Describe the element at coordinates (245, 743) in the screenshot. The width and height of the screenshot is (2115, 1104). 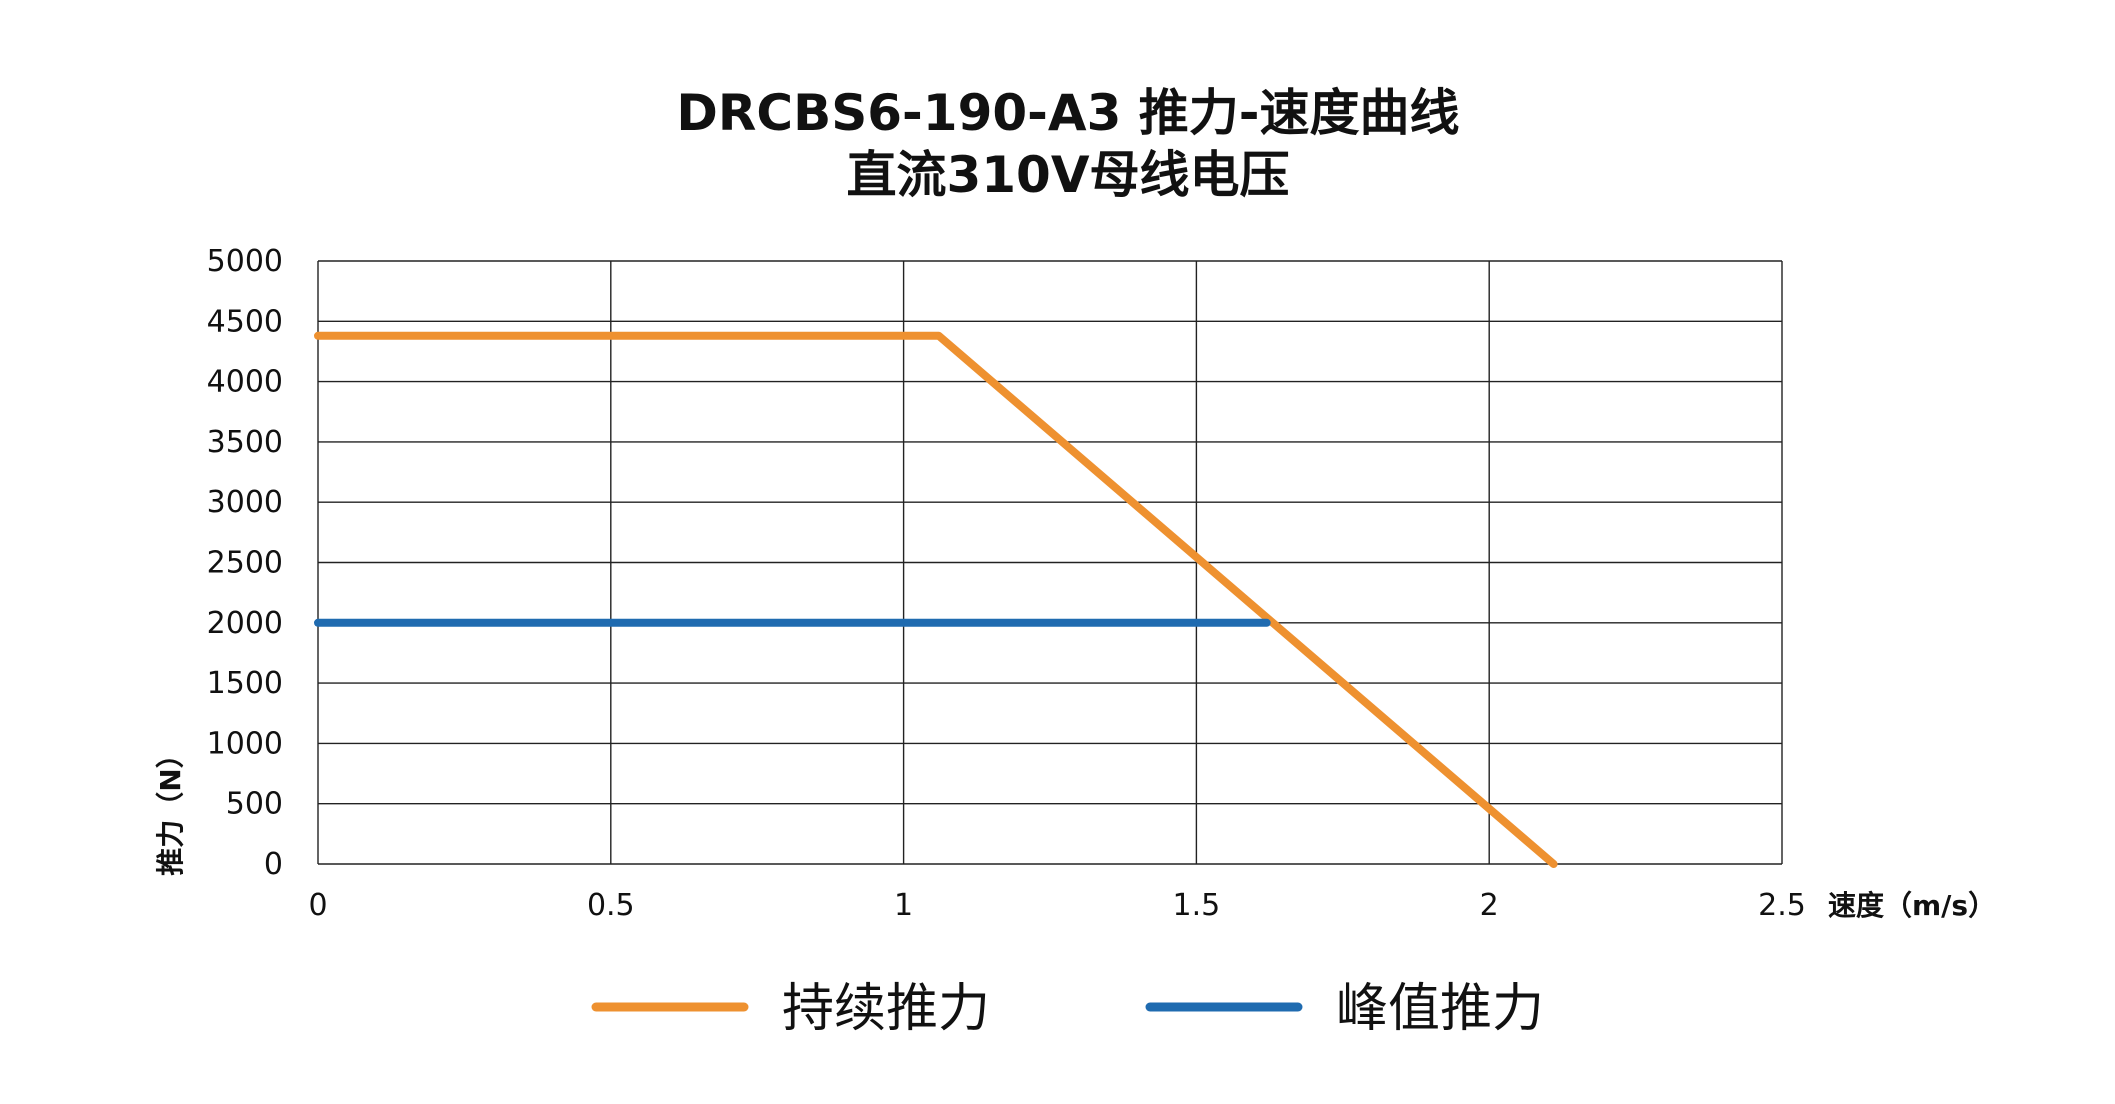
I see `y-tick-label: 1000` at that location.